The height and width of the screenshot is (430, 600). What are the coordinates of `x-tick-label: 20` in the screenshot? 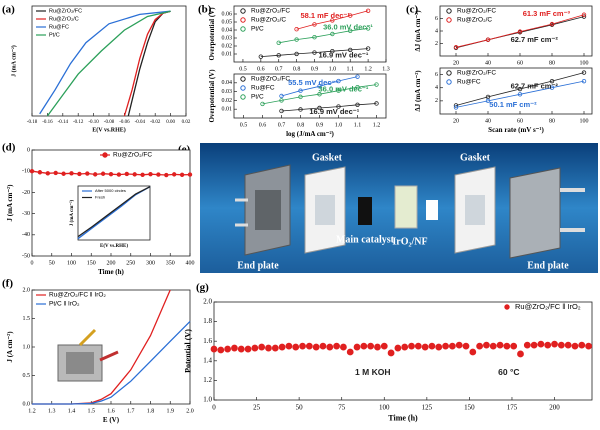 It's located at (456, 121).